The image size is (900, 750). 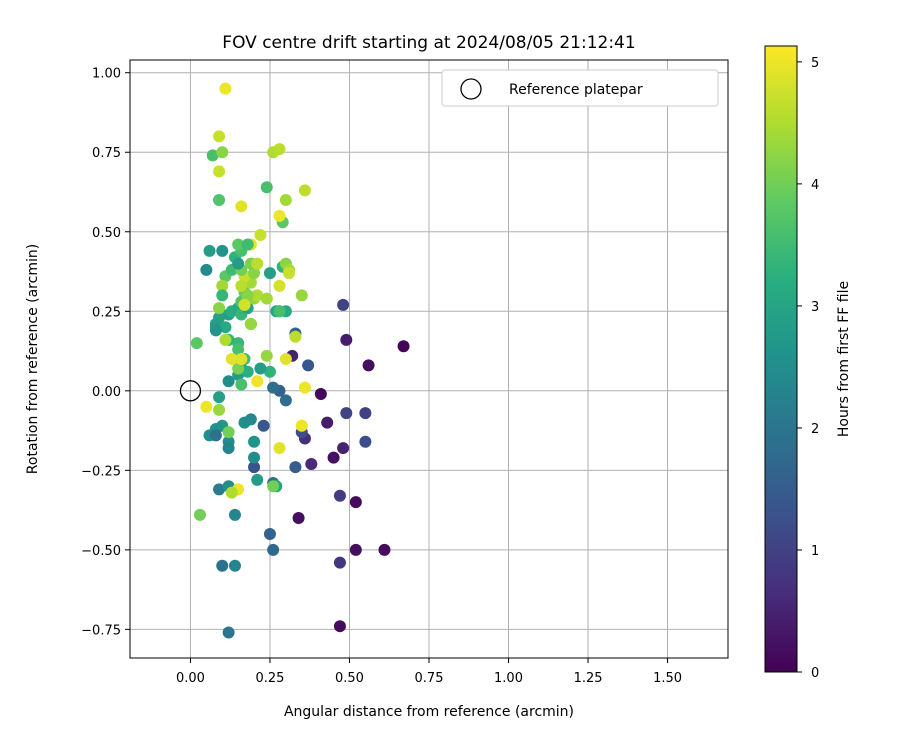 I want to click on x-axis-ticks: 0.00 0.25 0.50 0.75 1.00 1.25 1.50, so click(x=429, y=672).